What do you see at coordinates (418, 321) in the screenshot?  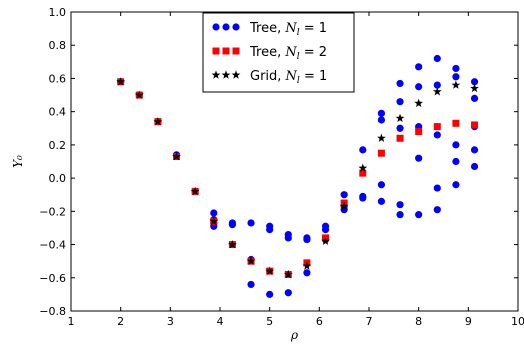 I see `x-tick-label: 8` at bounding box center [418, 321].